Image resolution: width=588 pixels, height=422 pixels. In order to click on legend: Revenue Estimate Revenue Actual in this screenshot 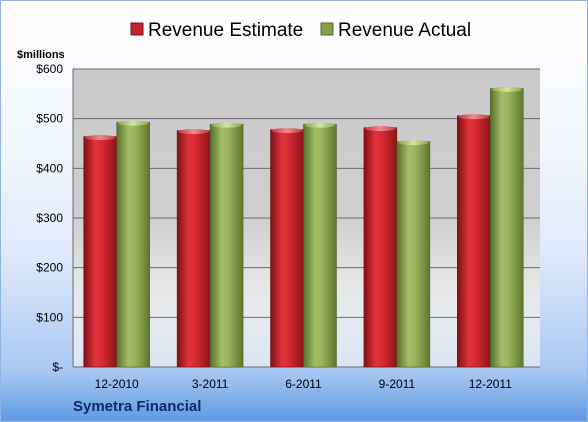, I will do `click(300, 30)`.